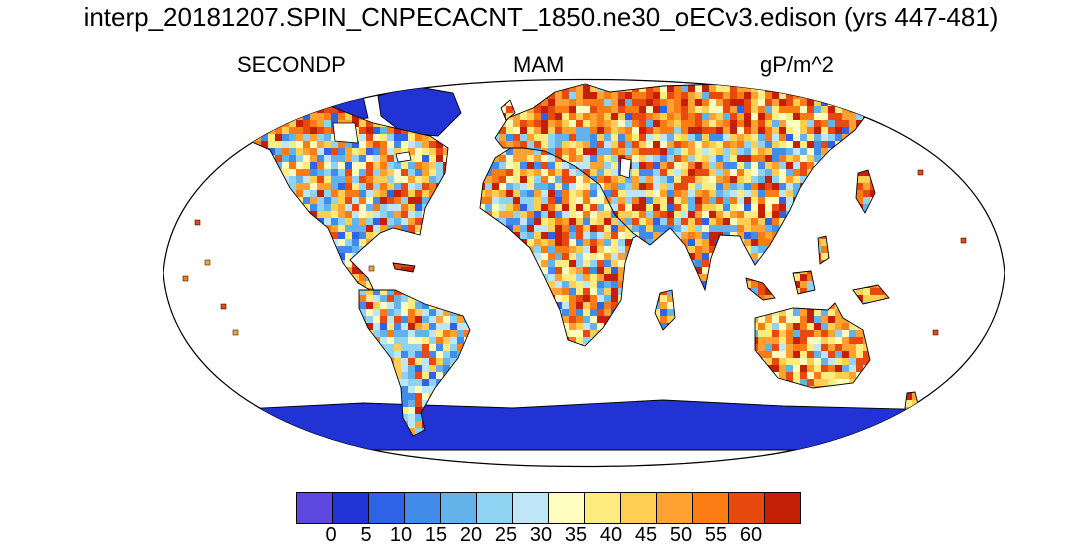 The image size is (1082, 558). I want to click on colorbar-tick-label: 30, so click(541, 535).